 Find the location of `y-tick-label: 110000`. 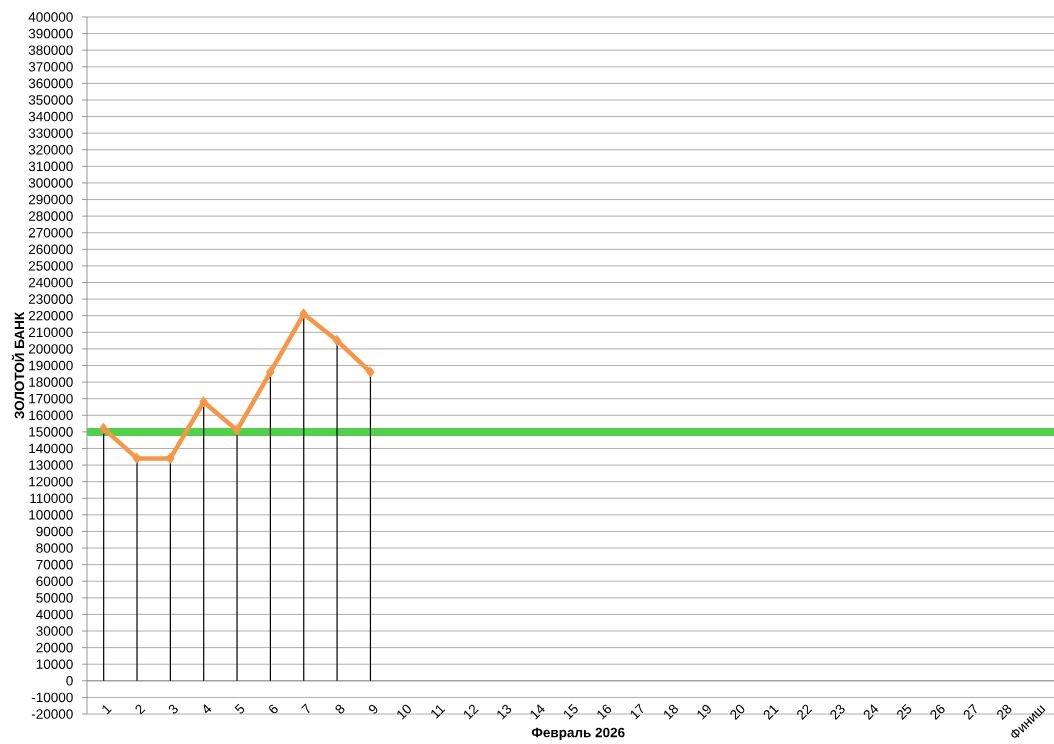

y-tick-label: 110000 is located at coordinates (51, 498).